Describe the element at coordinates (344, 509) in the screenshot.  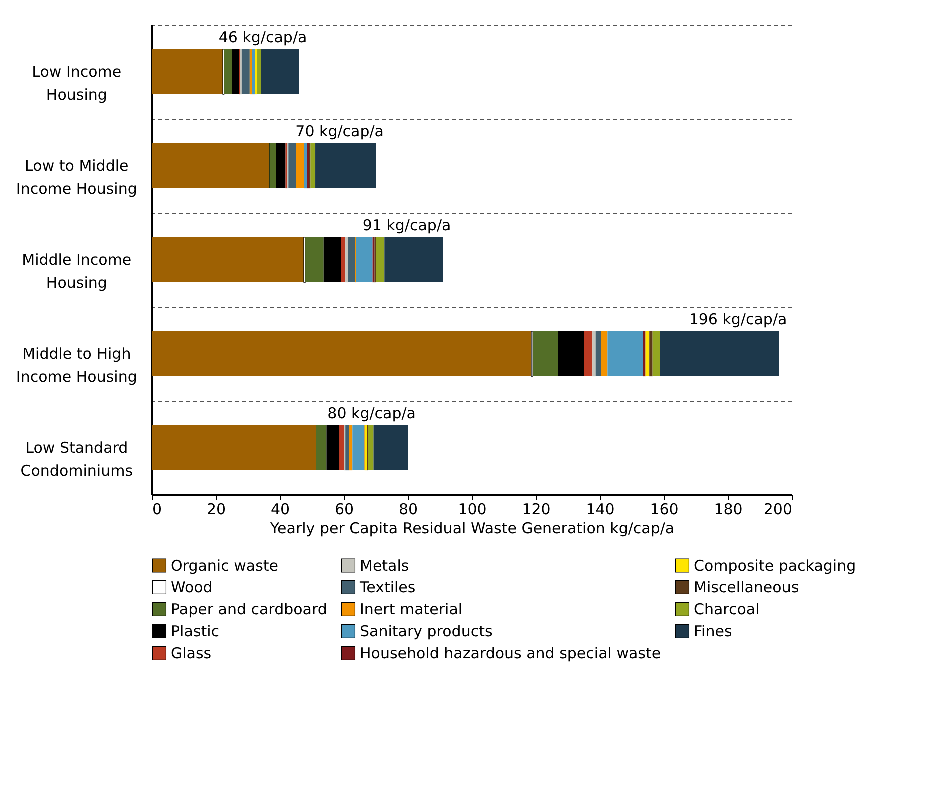
I see `x-tick-label: 60` at that location.